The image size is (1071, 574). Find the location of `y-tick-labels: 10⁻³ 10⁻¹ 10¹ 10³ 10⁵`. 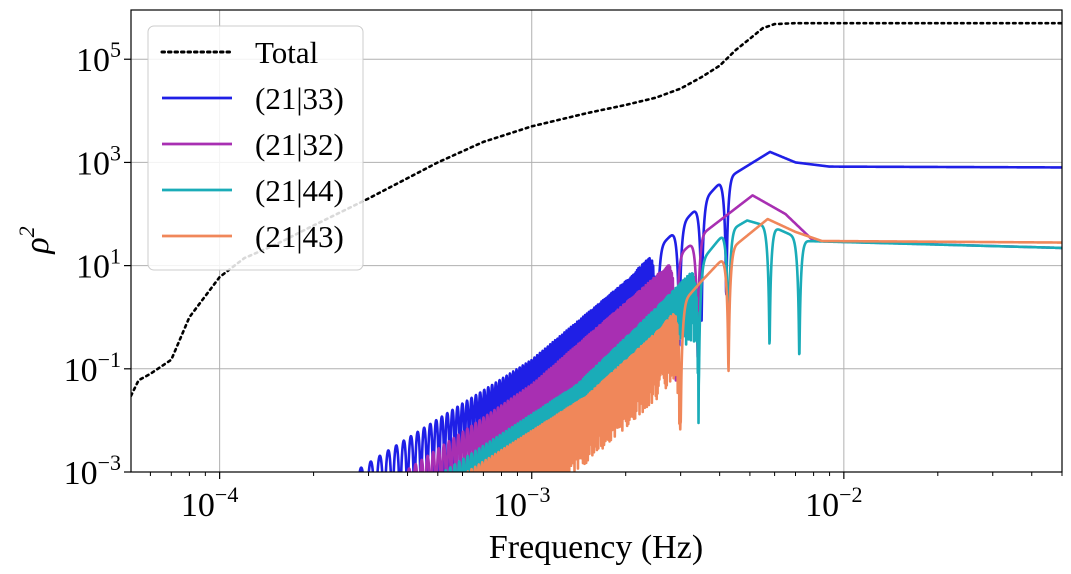

y-tick-labels: 10⁻³ 10⁻¹ 10¹ 10³ 10⁵ is located at coordinates (97, 264).